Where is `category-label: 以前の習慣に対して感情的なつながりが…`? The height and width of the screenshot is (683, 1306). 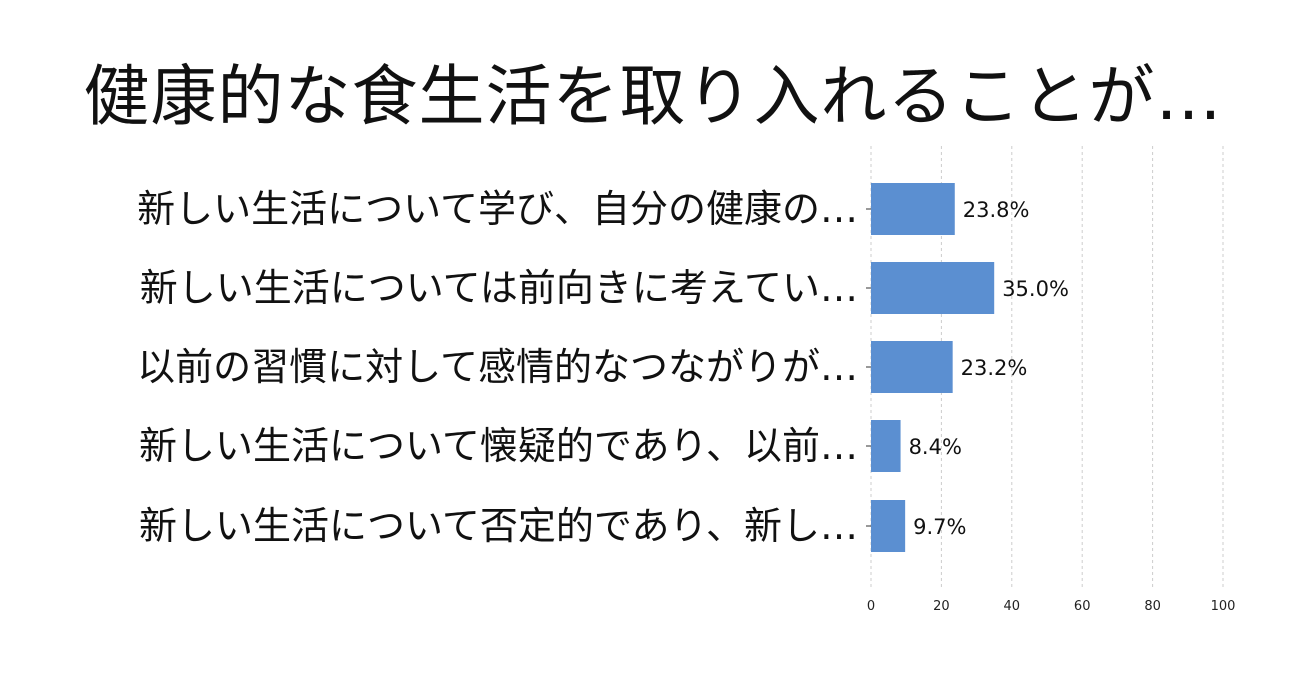 category-label: 以前の習慣に対して感情的なつながりが… is located at coordinates (497, 367).